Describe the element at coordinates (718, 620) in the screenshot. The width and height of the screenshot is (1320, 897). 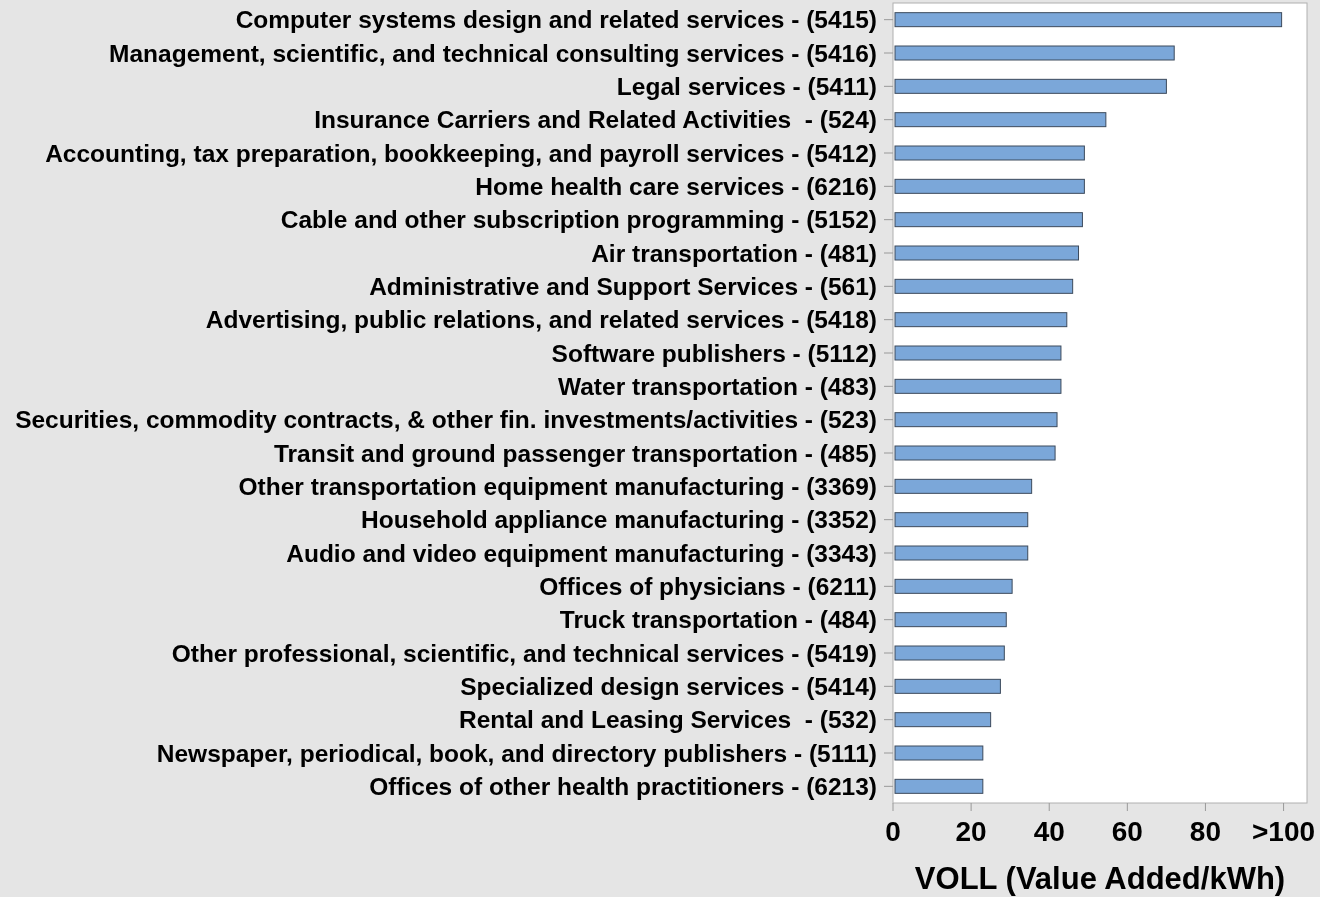
I see `y-tick-label: Truck transportation - (484)` at that location.